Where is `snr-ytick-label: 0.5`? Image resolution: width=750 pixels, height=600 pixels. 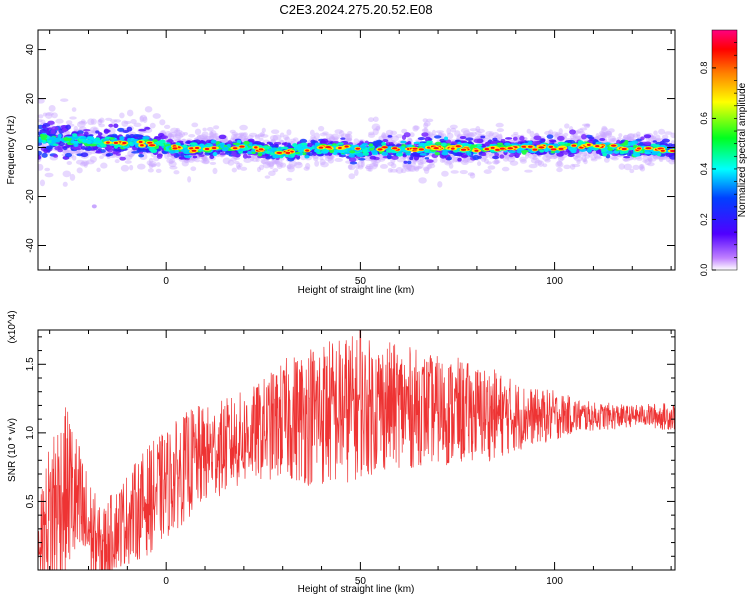 snr-ytick-label: 0.5 is located at coordinates (30, 501).